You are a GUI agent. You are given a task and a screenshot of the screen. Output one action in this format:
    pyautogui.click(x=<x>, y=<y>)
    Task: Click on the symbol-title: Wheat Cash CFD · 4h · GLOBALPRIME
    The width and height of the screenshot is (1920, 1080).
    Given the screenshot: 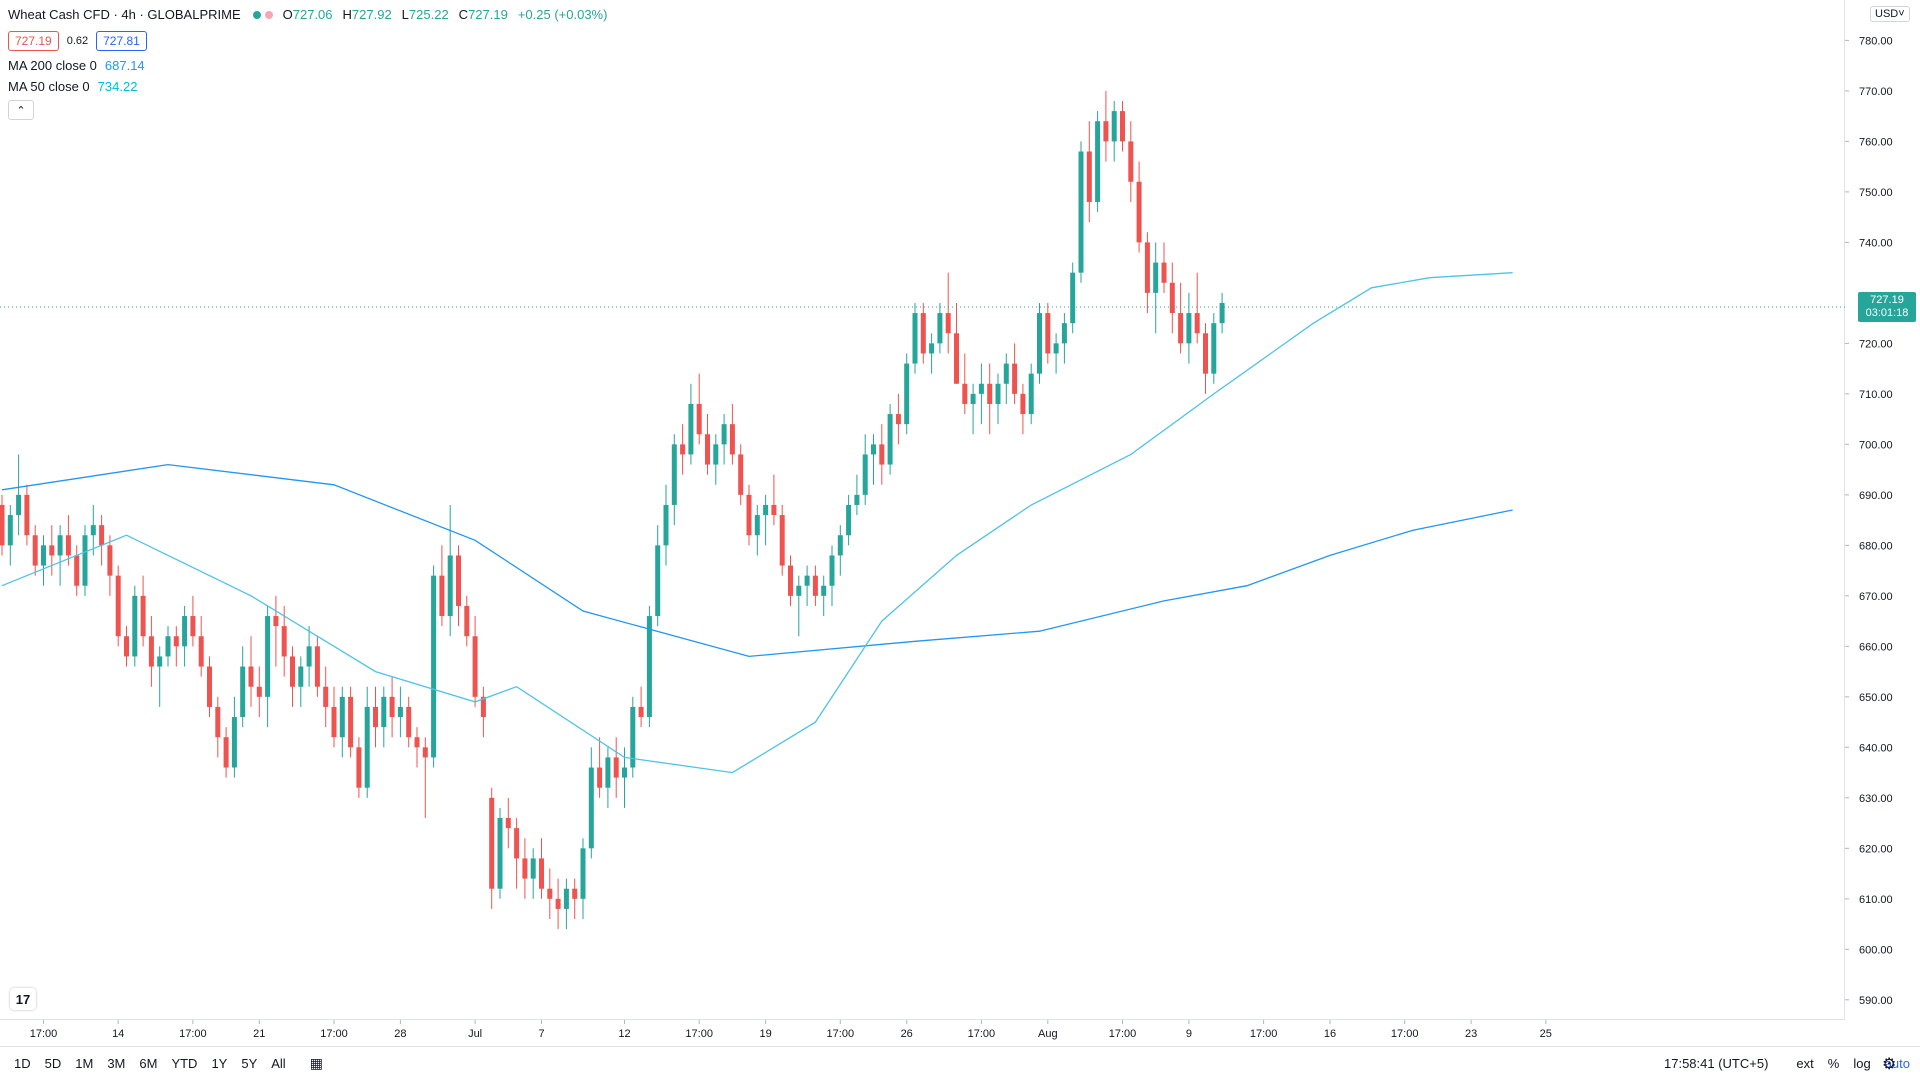 What is the action you would take?
    pyautogui.click(x=124, y=14)
    